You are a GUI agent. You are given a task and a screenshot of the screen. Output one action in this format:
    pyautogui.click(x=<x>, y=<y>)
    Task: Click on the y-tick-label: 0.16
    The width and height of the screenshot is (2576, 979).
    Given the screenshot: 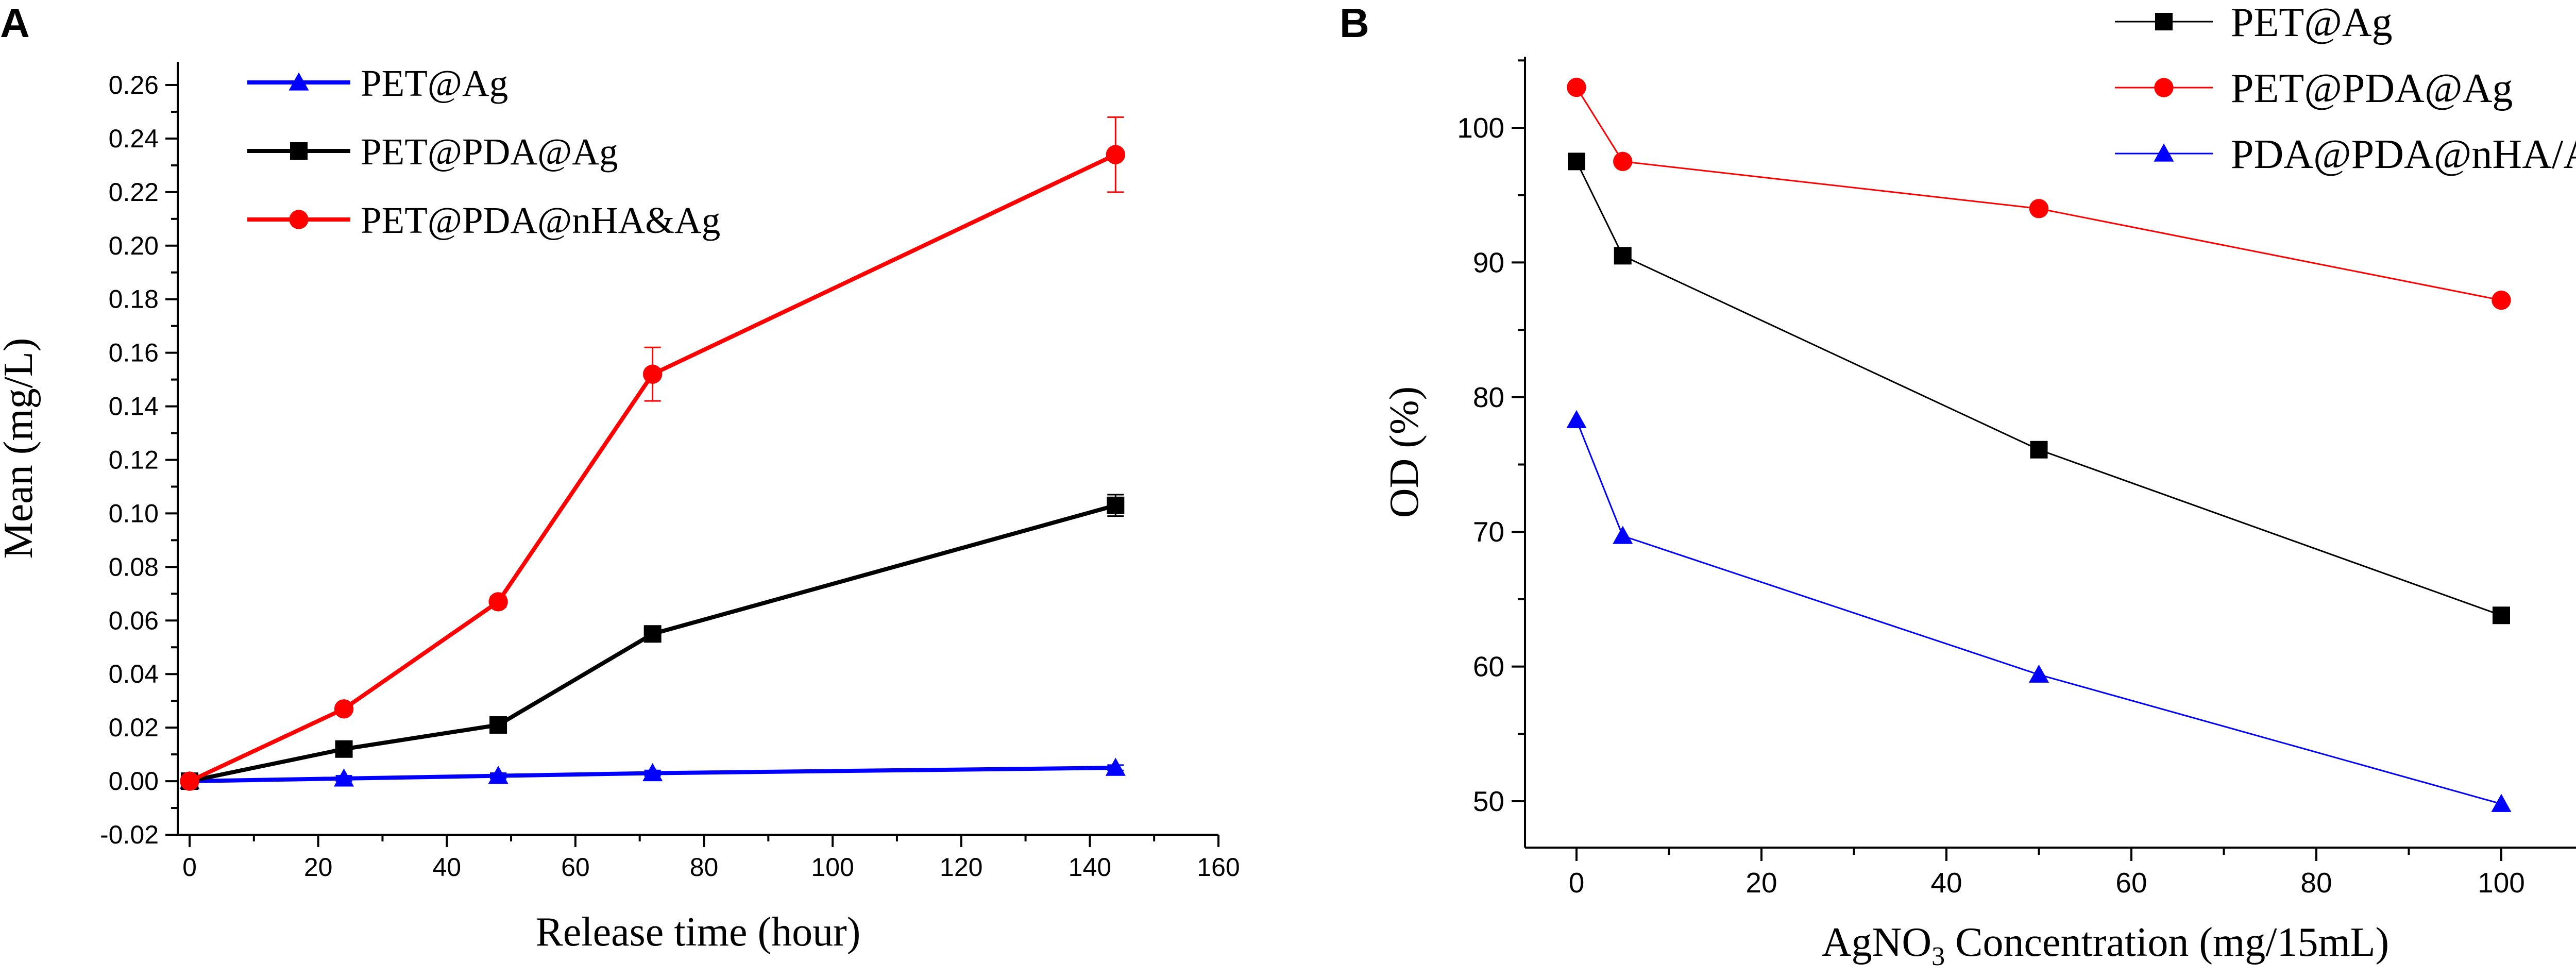 What is the action you would take?
    pyautogui.click(x=134, y=353)
    